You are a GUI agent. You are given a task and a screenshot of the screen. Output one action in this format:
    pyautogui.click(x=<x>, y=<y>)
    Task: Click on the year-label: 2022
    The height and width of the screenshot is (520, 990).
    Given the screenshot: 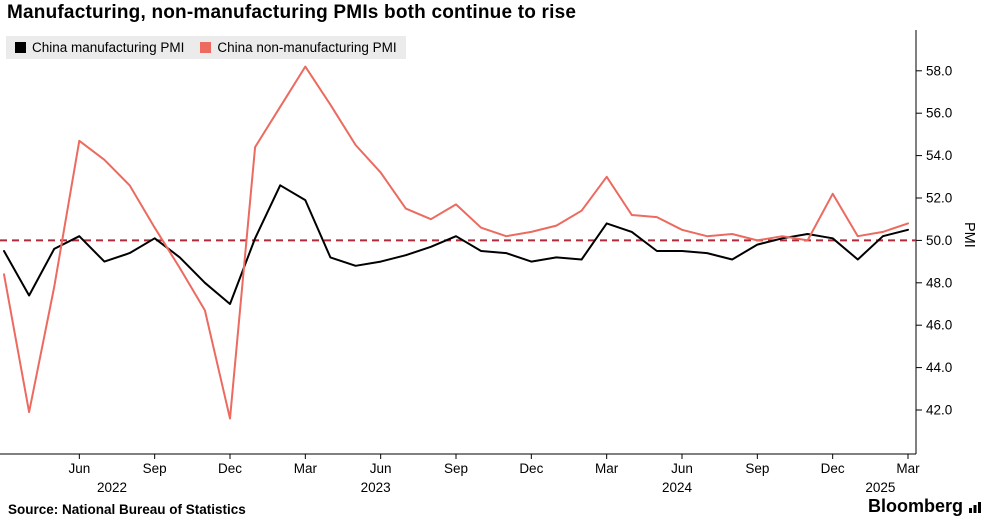 What is the action you would take?
    pyautogui.click(x=112, y=487)
    